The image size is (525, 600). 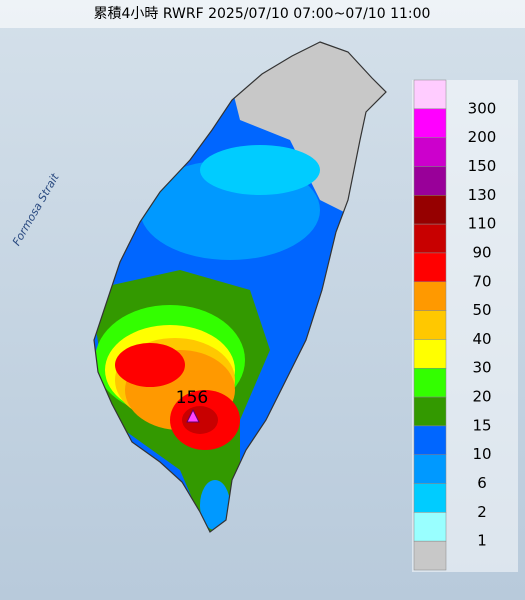 I want to click on legend-label: 130, so click(x=482, y=195).